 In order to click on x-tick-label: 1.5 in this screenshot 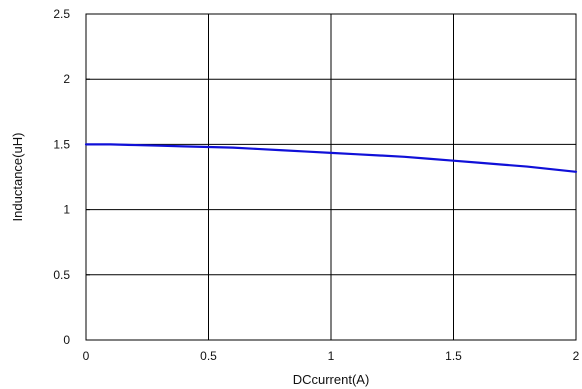, I will do `click(453, 356)`.